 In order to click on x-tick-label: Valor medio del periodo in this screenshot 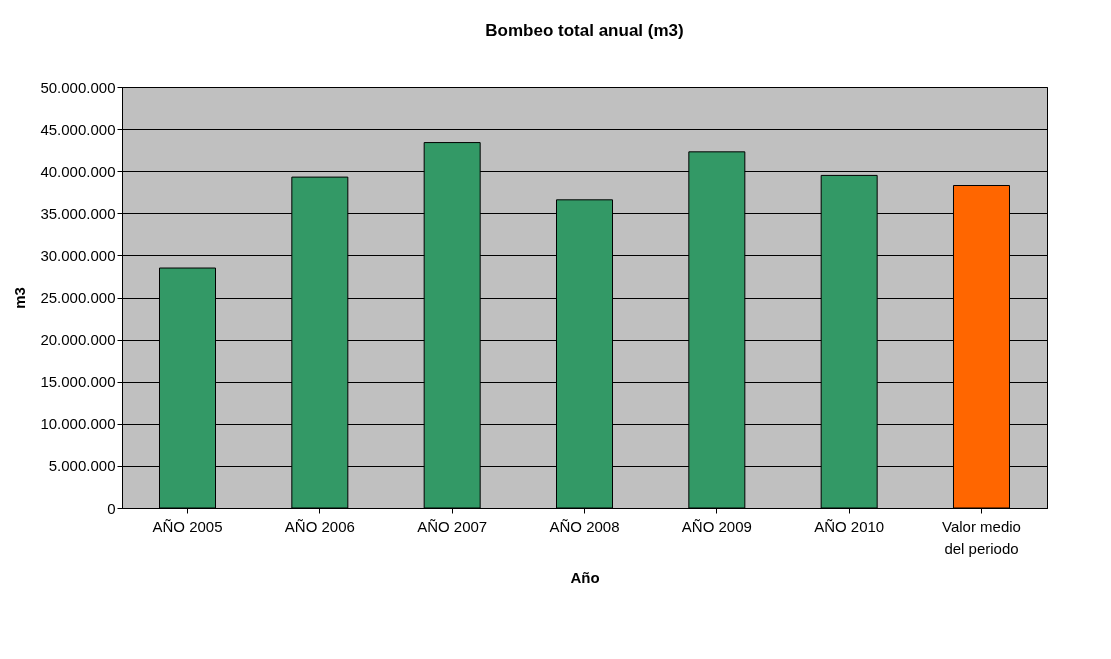, I will do `click(981, 537)`.